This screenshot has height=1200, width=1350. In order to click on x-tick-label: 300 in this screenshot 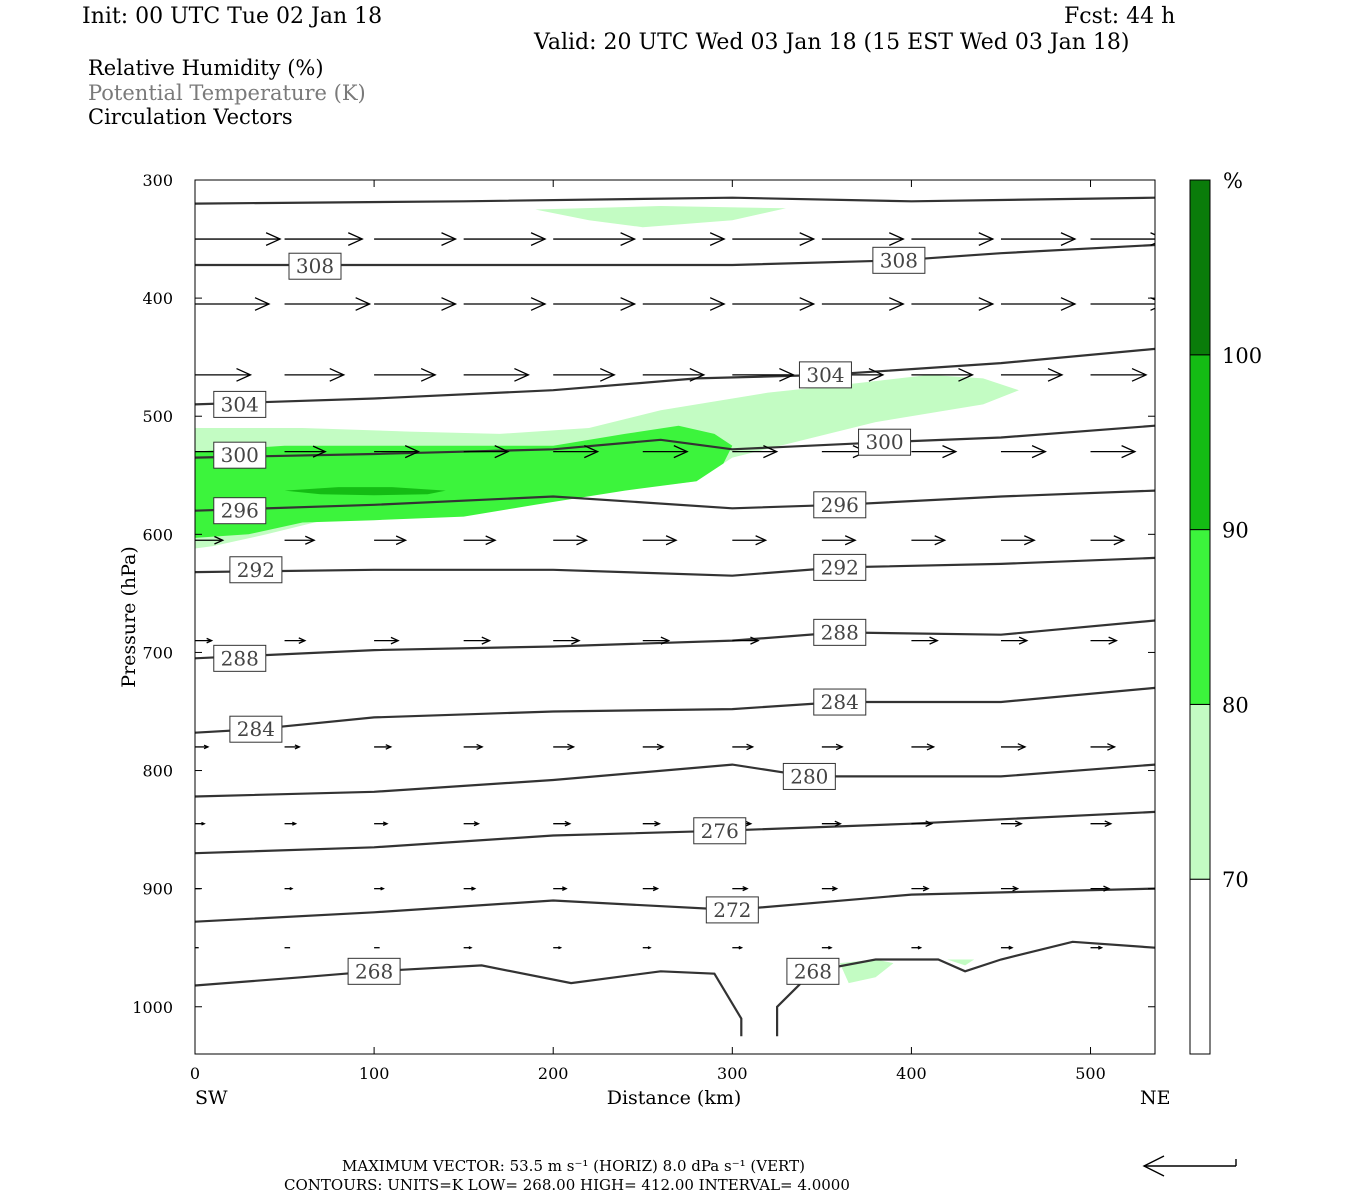, I will do `click(732, 1073)`.